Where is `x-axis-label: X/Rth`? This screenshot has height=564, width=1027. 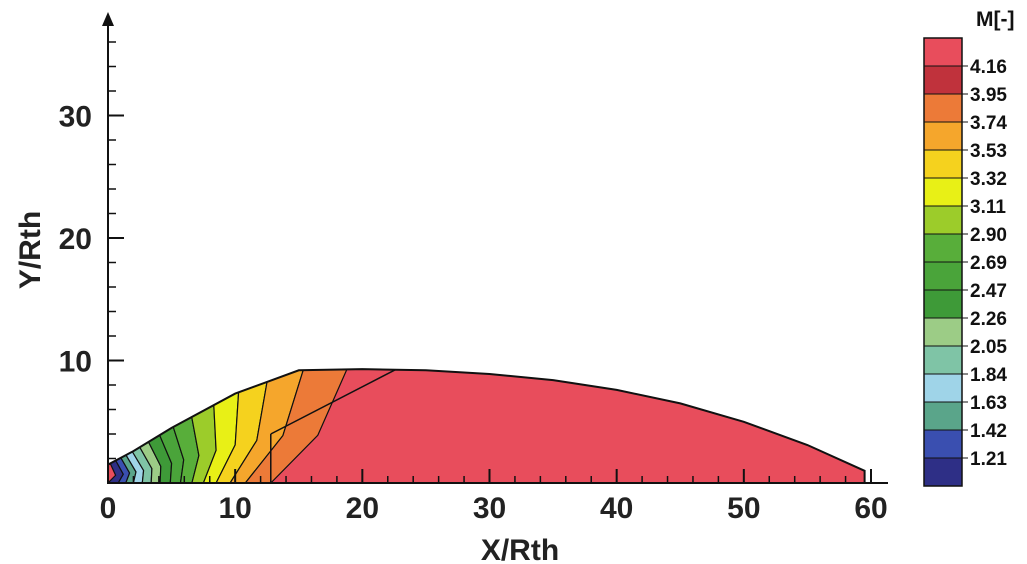 x-axis-label: X/Rth is located at coordinates (520, 549).